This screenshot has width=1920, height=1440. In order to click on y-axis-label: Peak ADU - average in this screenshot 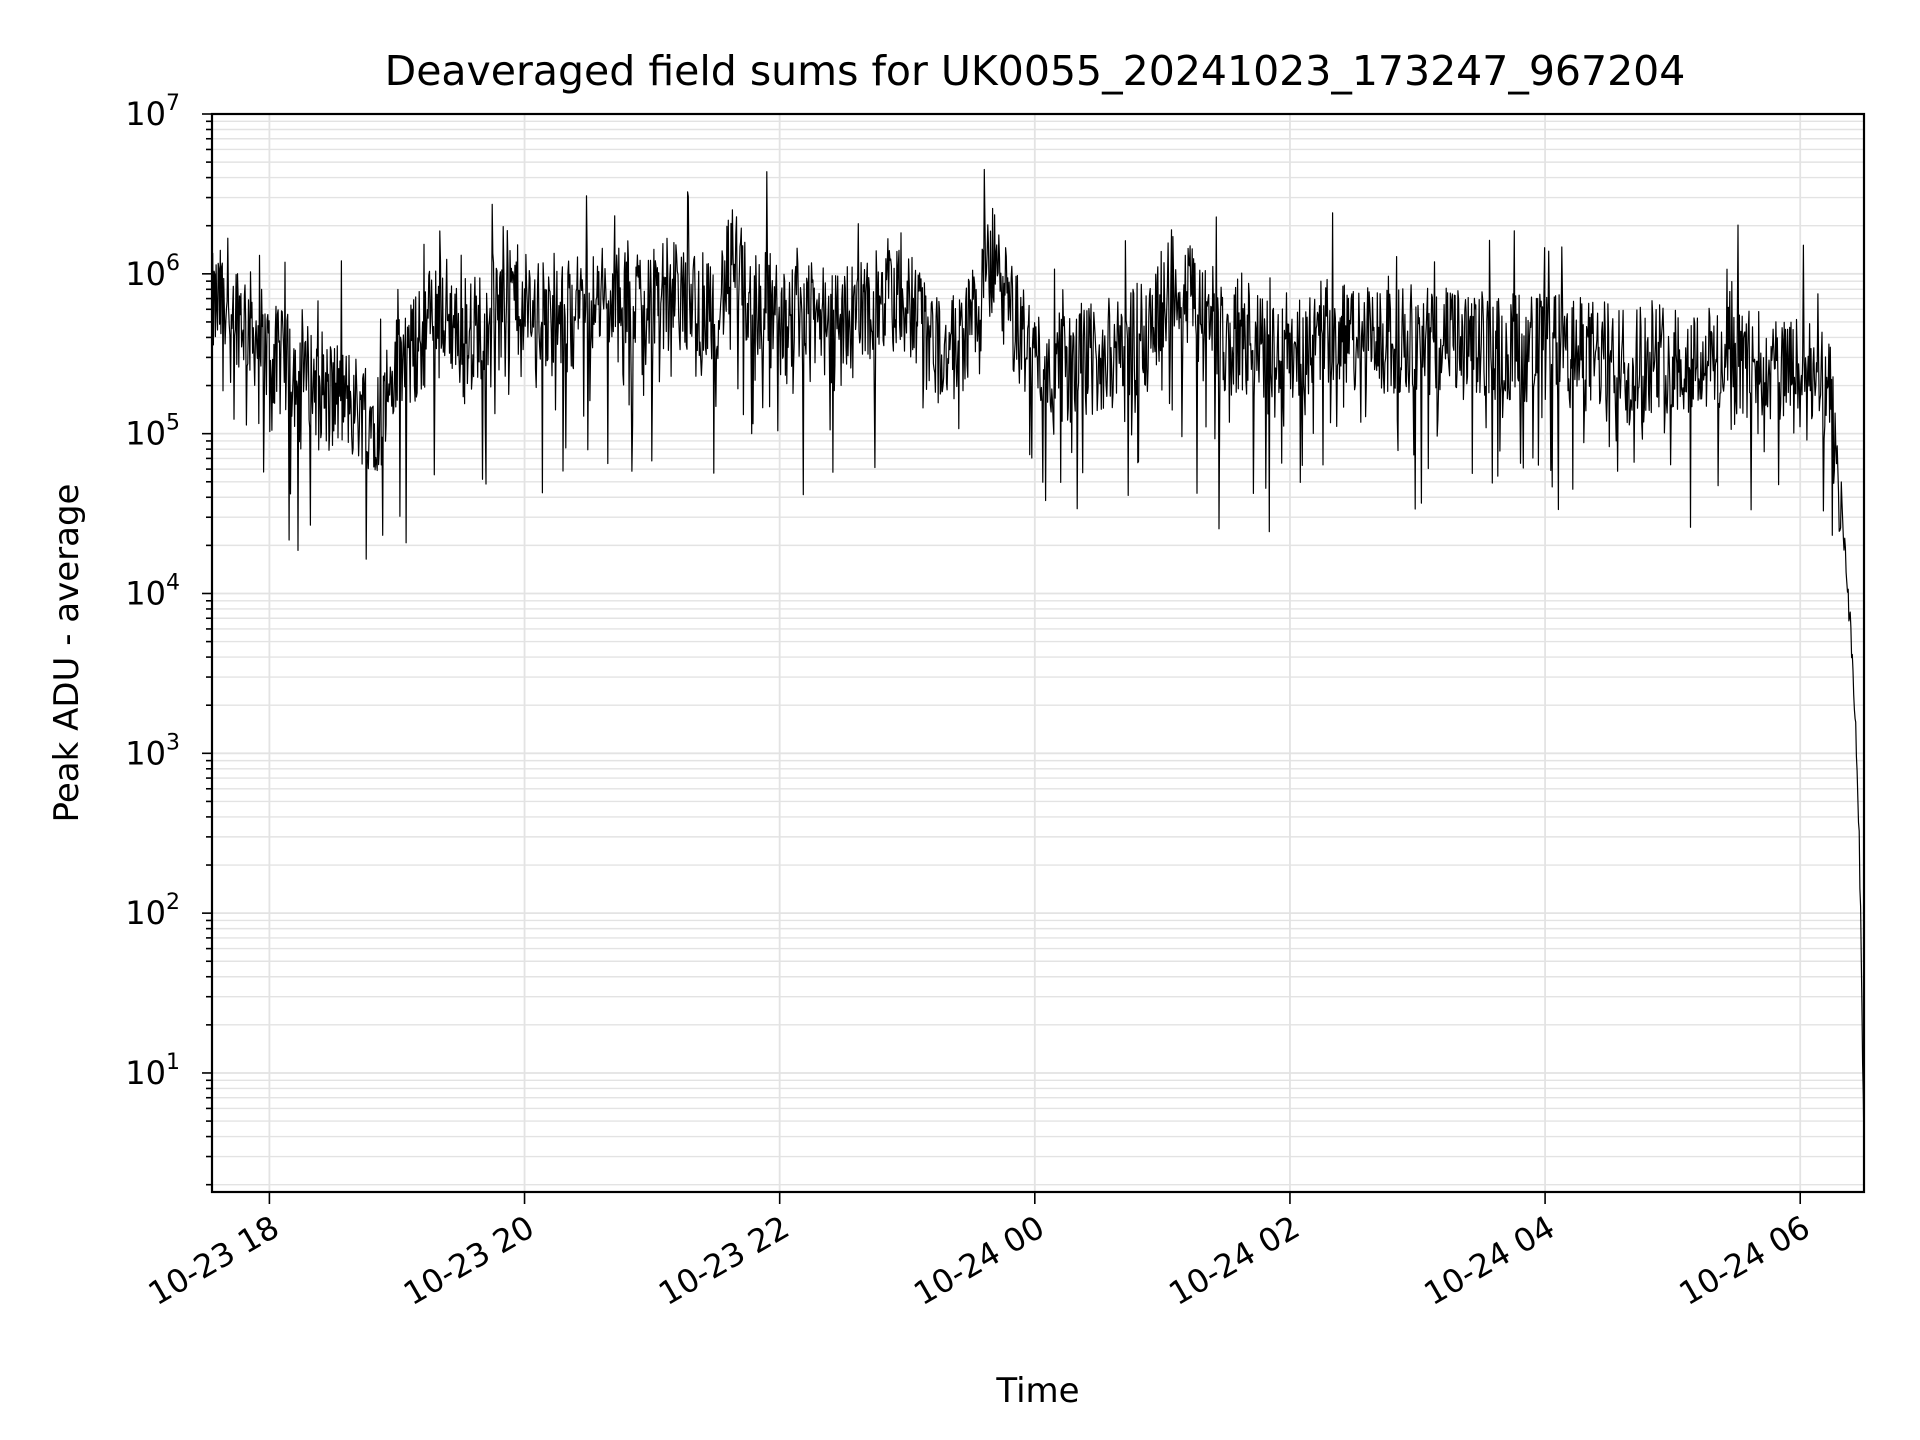, I will do `click(67, 653)`.